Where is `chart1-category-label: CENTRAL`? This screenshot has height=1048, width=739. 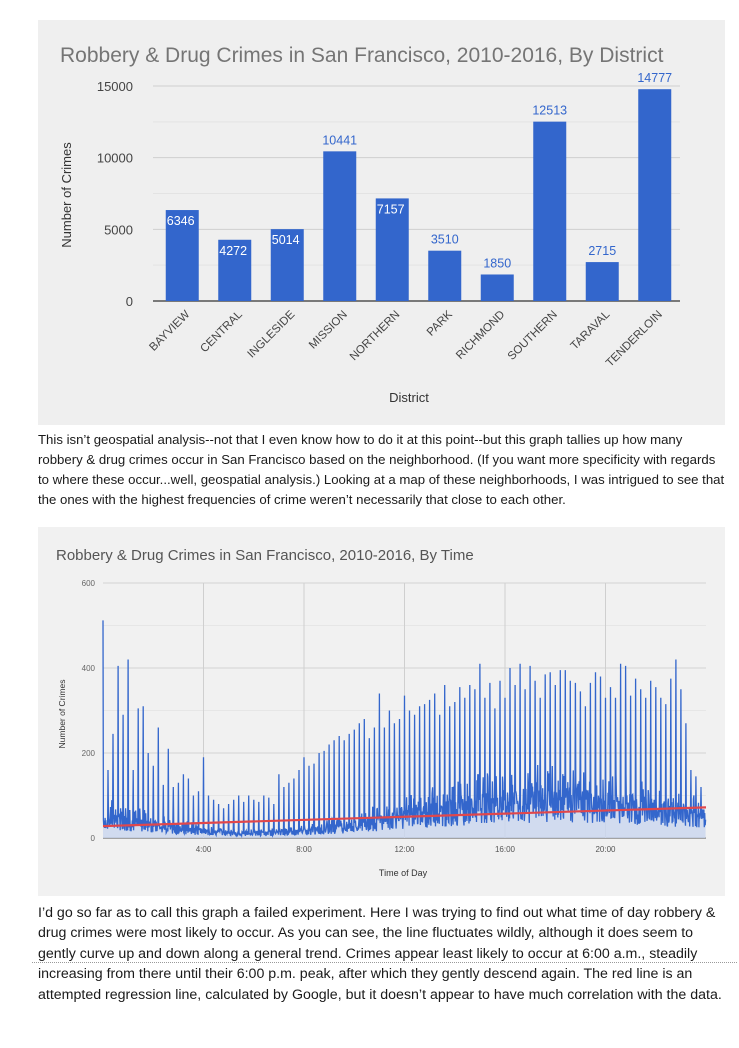
chart1-category-label: CENTRAL is located at coordinates (221, 331).